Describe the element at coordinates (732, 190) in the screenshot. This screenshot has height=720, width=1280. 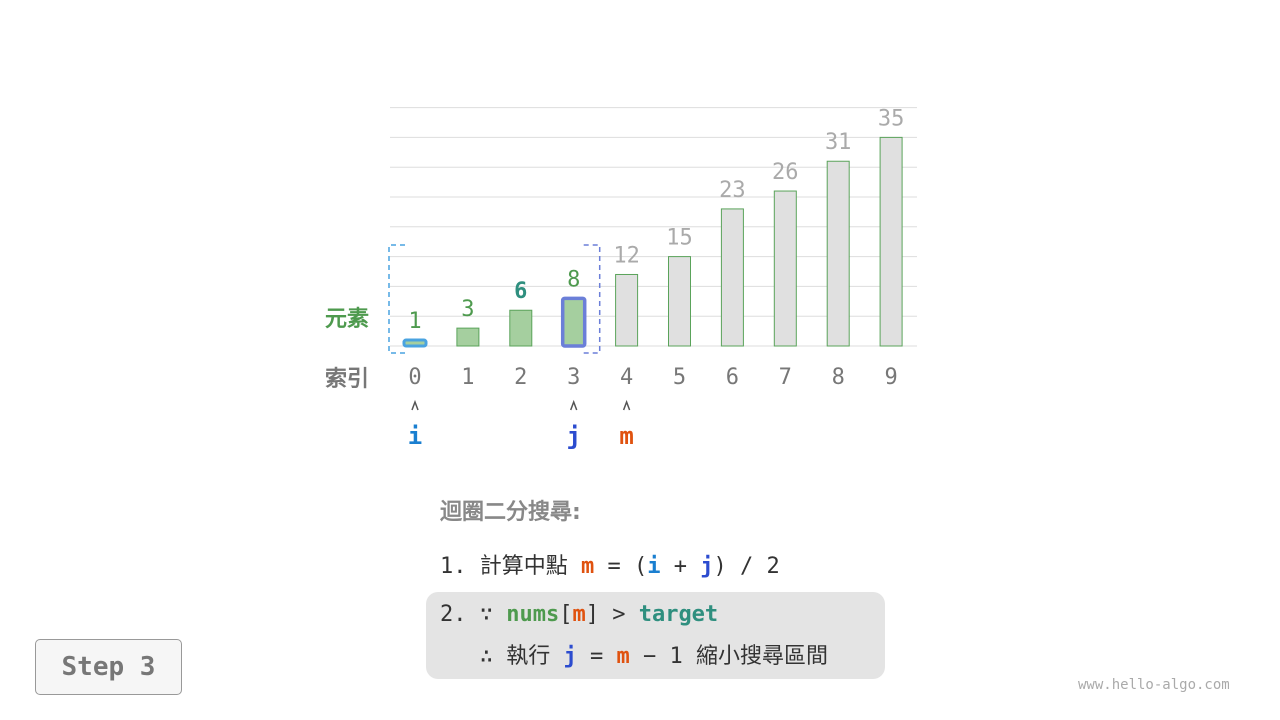
I see `value-label: 23` at that location.